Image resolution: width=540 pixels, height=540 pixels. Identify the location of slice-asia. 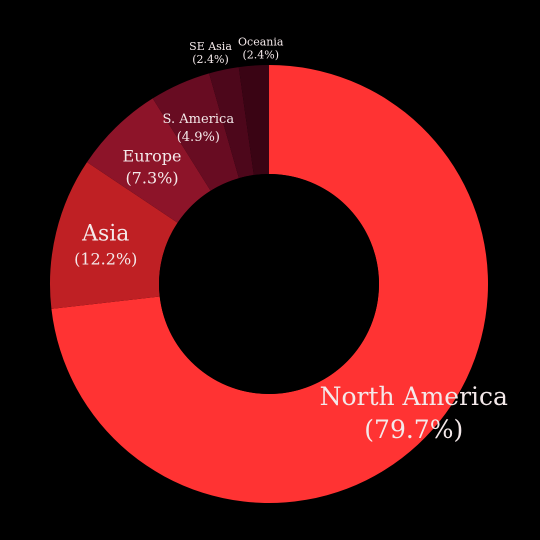
(114, 235).